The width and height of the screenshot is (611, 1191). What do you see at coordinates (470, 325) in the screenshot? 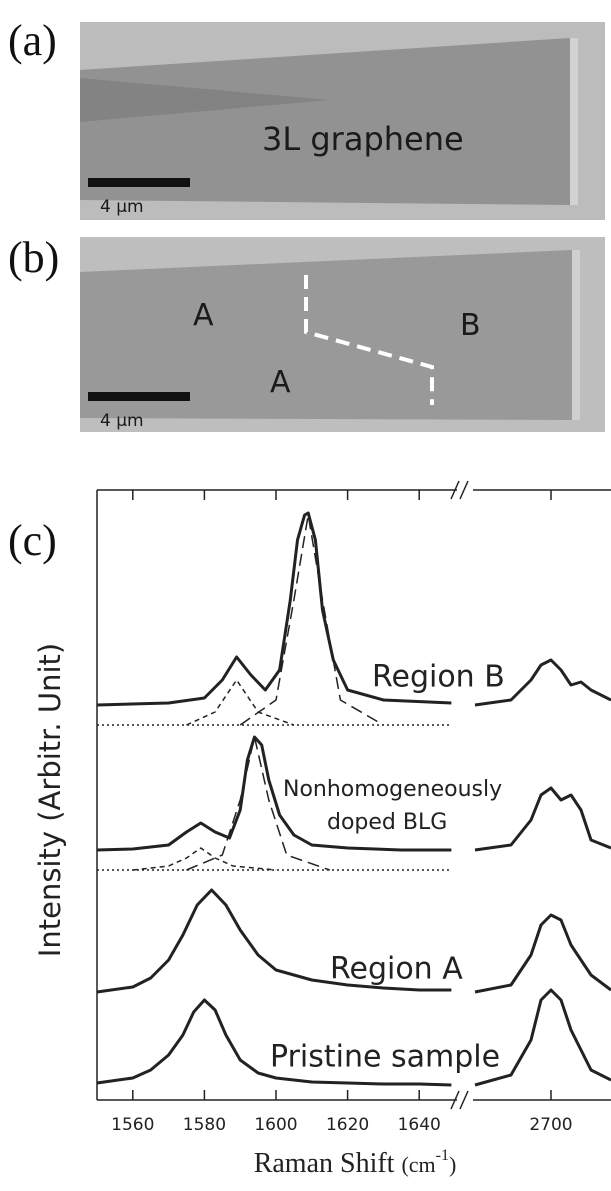
I see `region-label: B` at bounding box center [470, 325].